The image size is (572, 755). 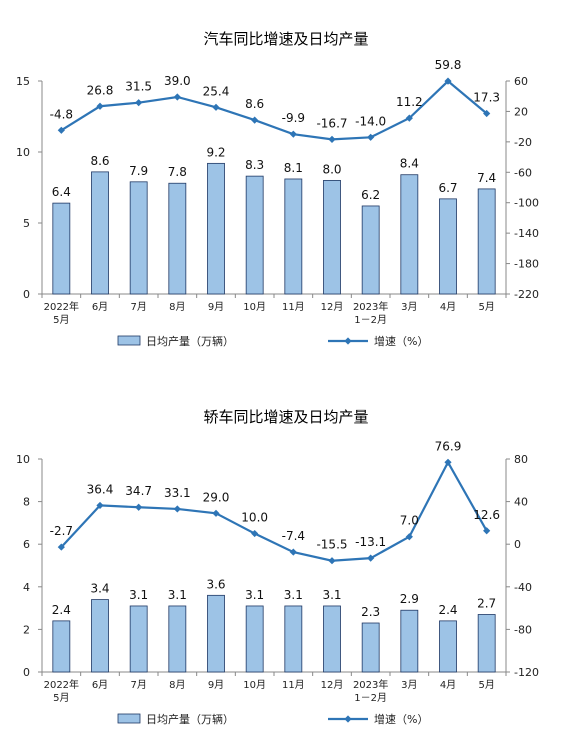 What do you see at coordinates (526, 672) in the screenshot?
I see `right-axis-tick-label: -120` at bounding box center [526, 672].